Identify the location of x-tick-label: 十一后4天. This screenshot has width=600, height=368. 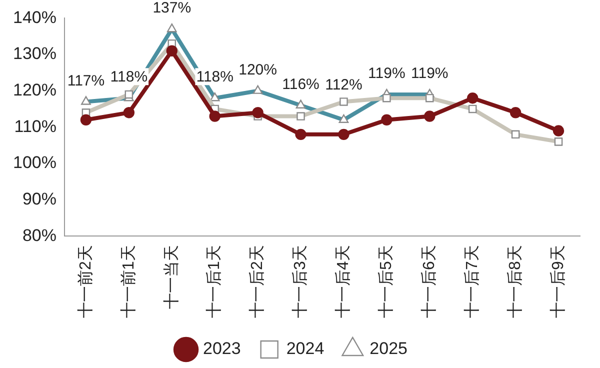
(343, 281).